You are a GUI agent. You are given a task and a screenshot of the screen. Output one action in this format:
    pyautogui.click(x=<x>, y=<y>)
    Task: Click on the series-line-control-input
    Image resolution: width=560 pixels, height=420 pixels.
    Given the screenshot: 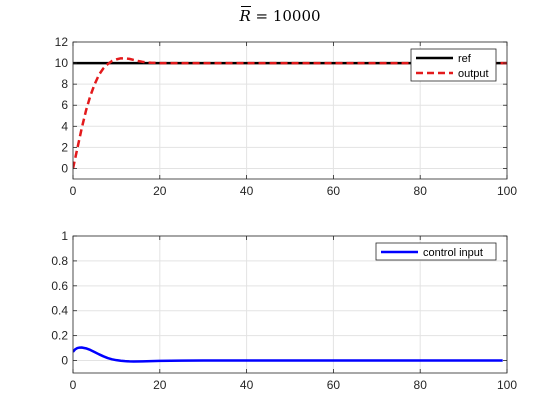 What is the action you would take?
    pyautogui.click(x=288, y=354)
    